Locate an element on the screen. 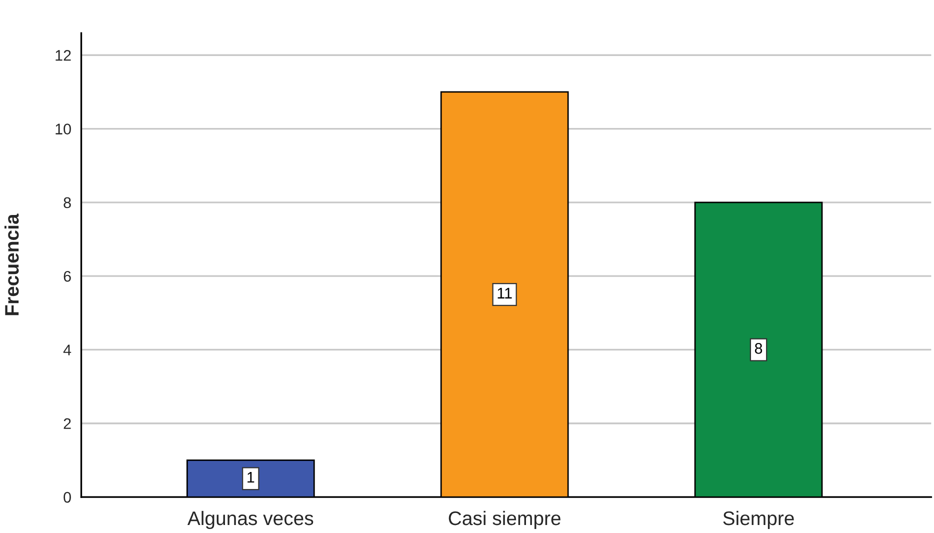  y-tick-label: 2 is located at coordinates (67, 423).